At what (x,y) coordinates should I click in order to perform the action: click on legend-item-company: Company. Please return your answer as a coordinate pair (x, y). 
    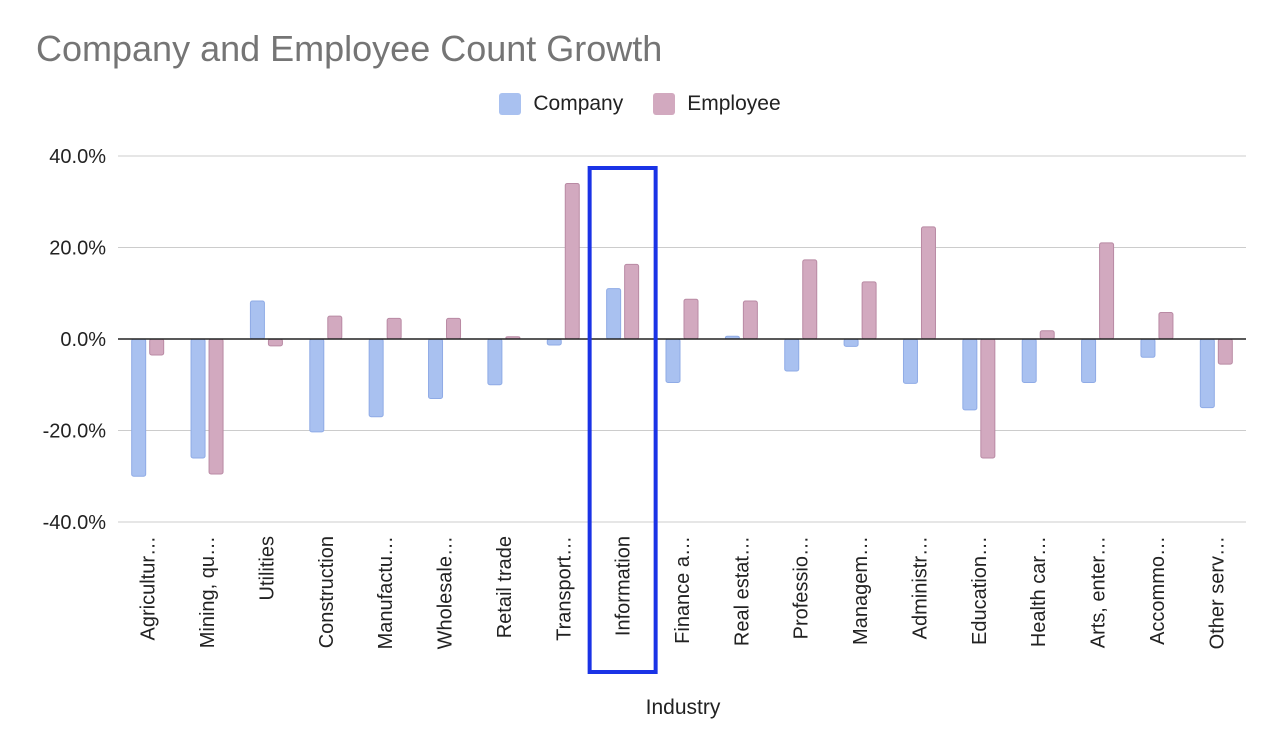
    Looking at the image, I should click on (561, 104).